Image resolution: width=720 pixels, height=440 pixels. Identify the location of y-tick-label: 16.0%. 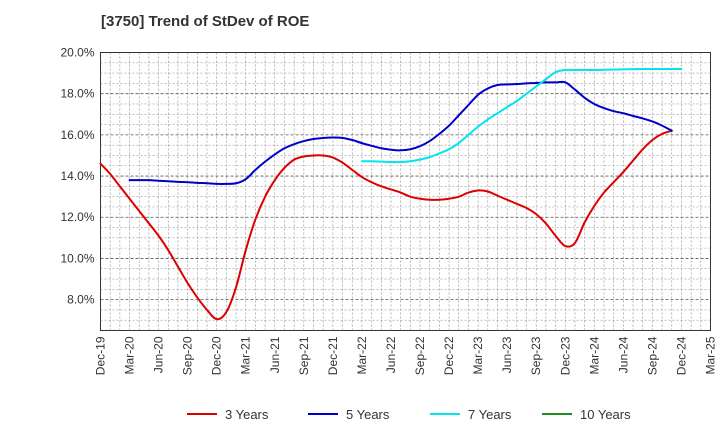
(77, 135).